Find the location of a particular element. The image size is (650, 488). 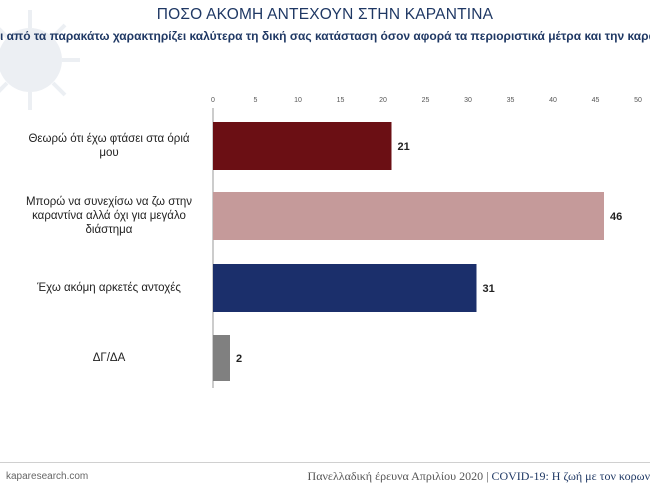

x-tick-label: 15 is located at coordinates (341, 100).